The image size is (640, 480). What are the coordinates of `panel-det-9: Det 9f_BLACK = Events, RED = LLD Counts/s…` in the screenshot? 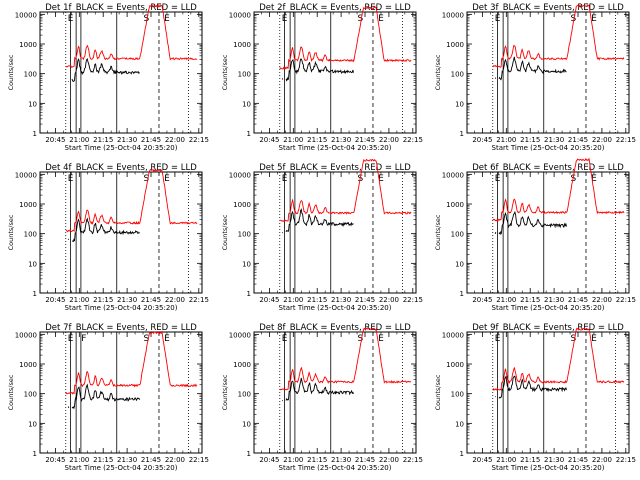 It's located at (535, 397).